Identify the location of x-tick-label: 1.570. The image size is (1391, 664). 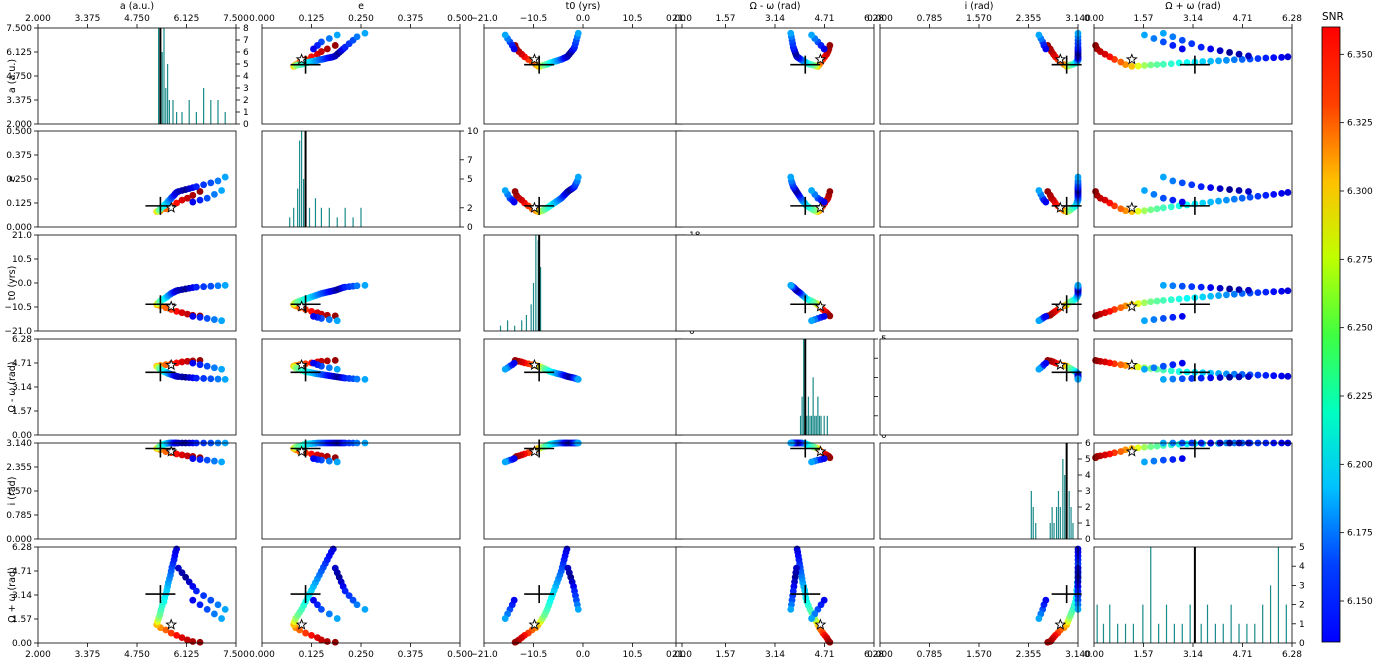
(979, 655).